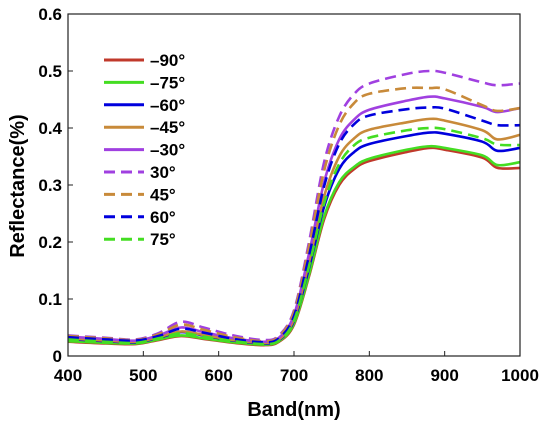 This screenshot has width=550, height=425. I want to click on x-tick-label: 1000, so click(520, 375).